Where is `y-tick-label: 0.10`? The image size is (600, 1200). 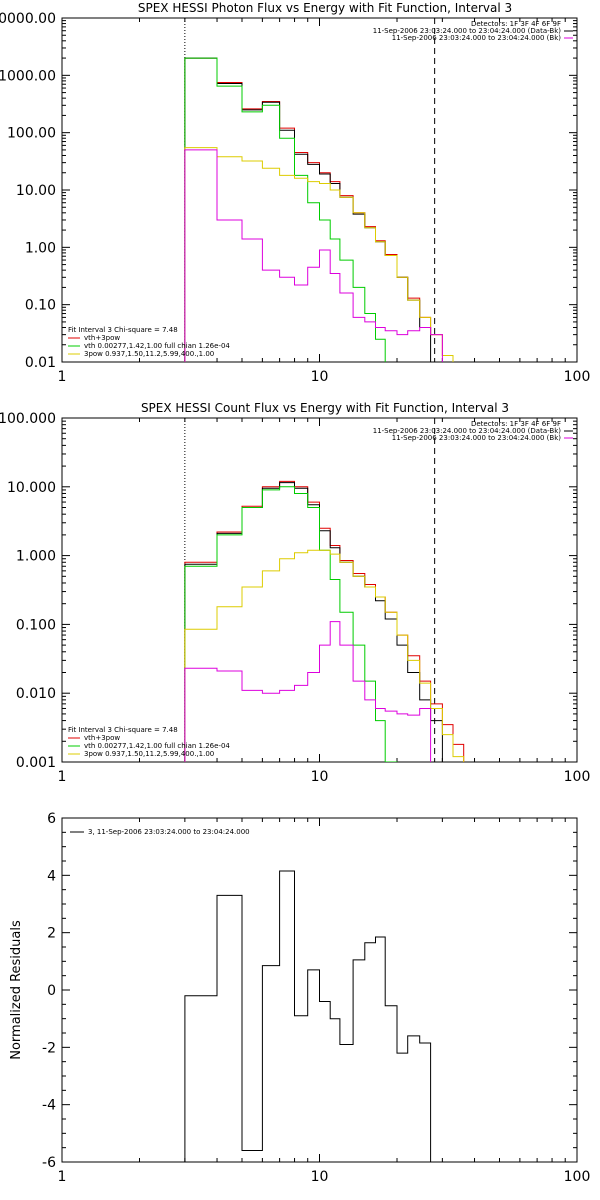
y-tick-label: 0.10 is located at coordinates (40, 306).